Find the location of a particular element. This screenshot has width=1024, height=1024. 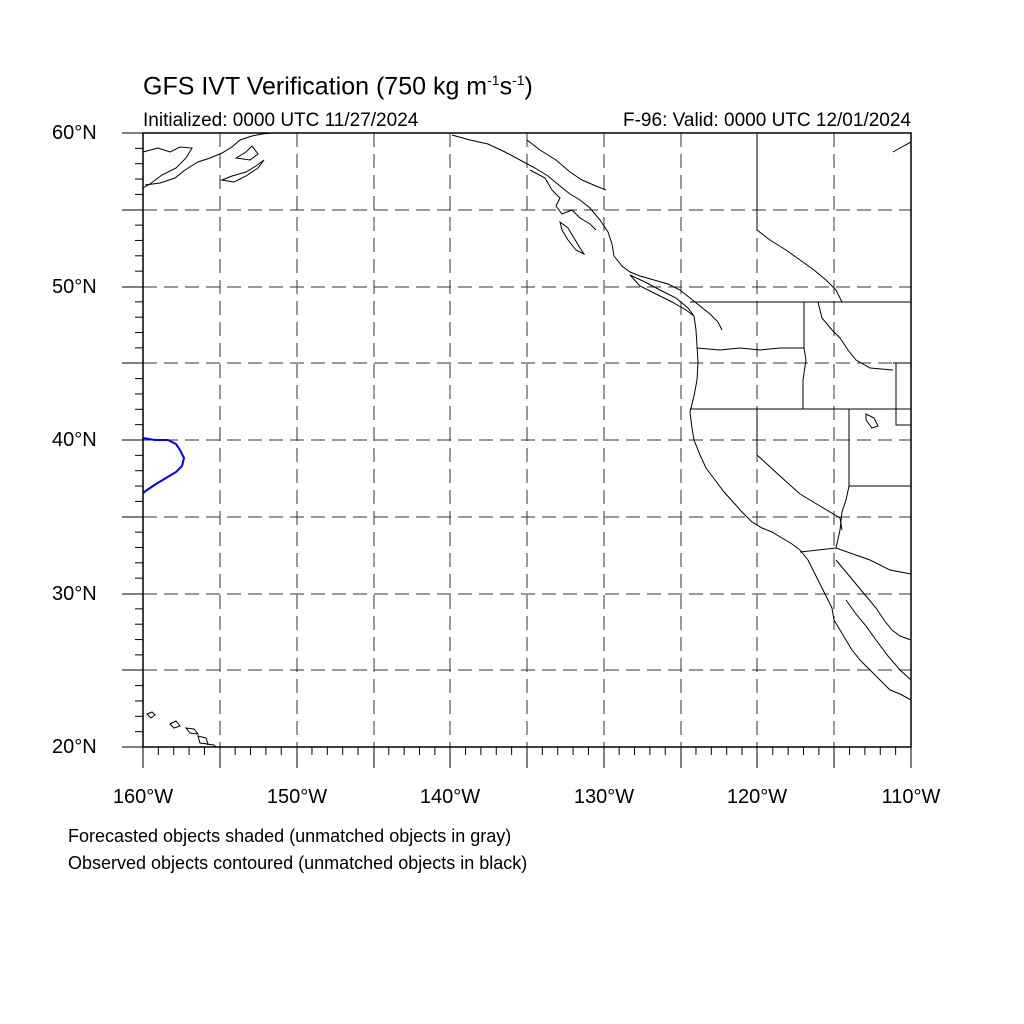

lat-label-30n: 30°N is located at coordinates (74, 594).